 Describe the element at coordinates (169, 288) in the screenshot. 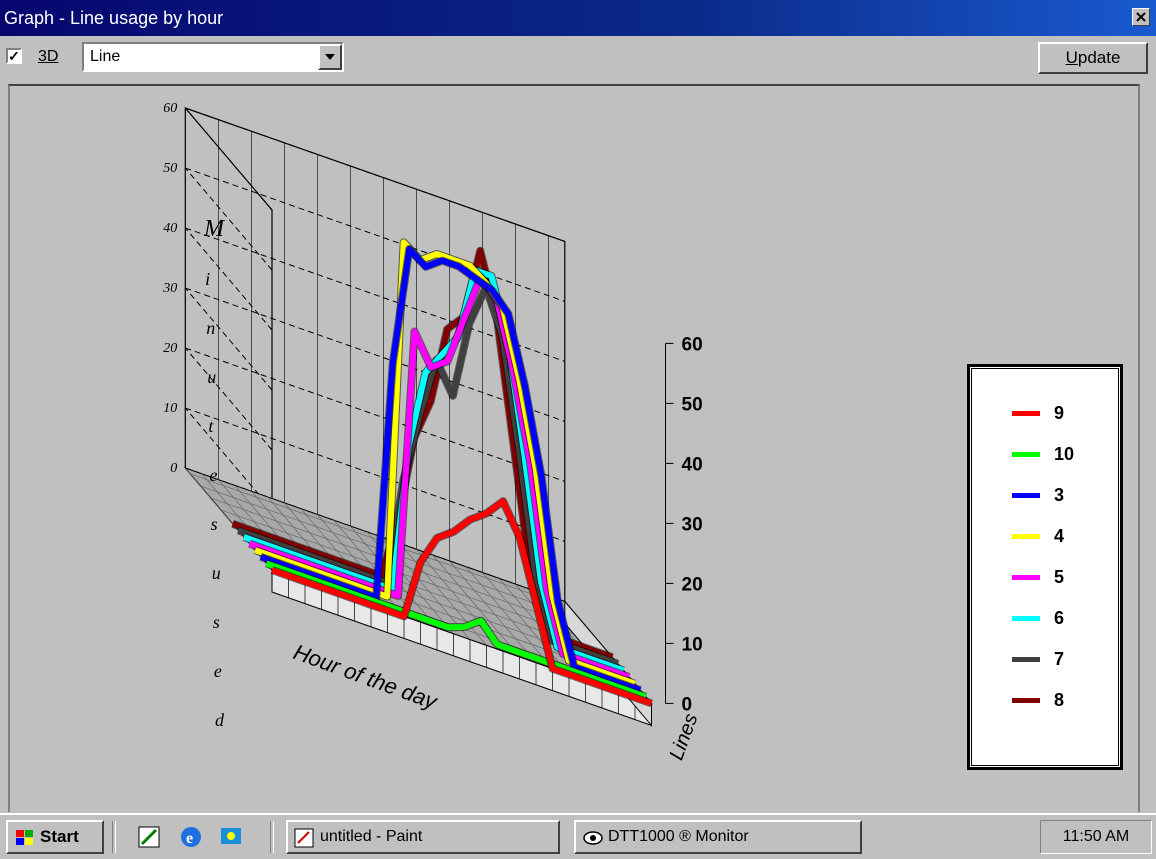

I see `y-tick-label-left: 30` at that location.